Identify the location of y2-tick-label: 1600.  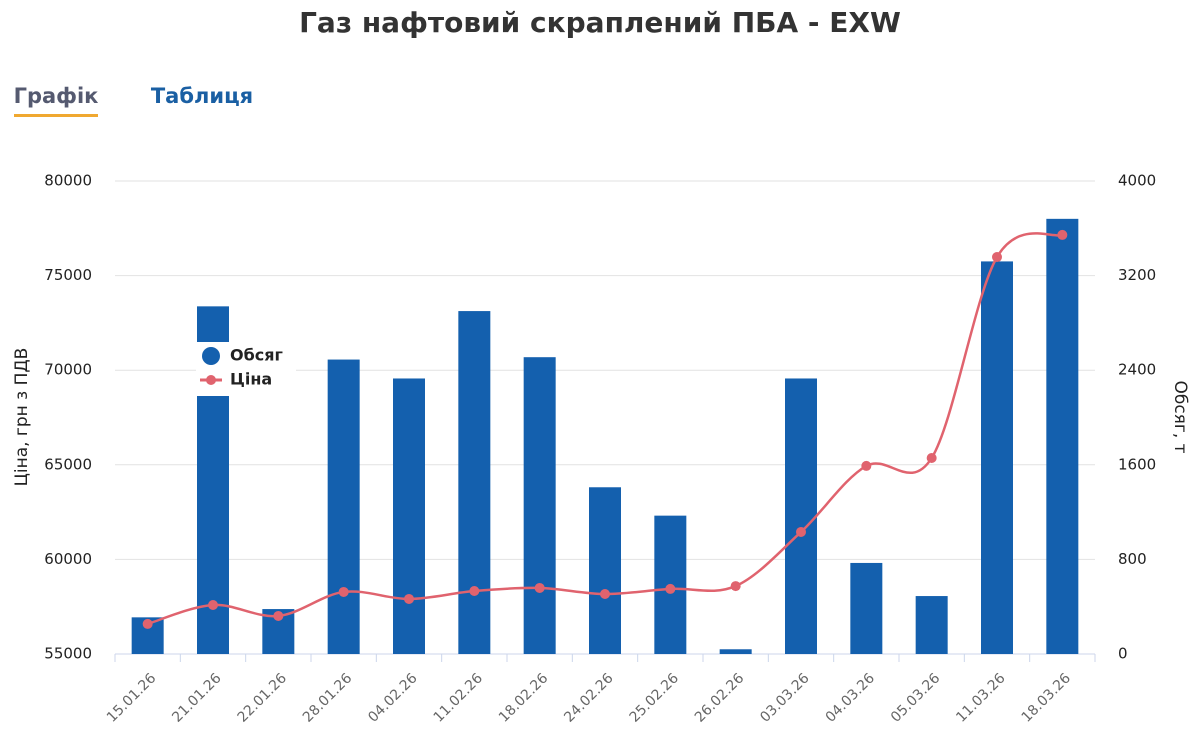
(1137, 464).